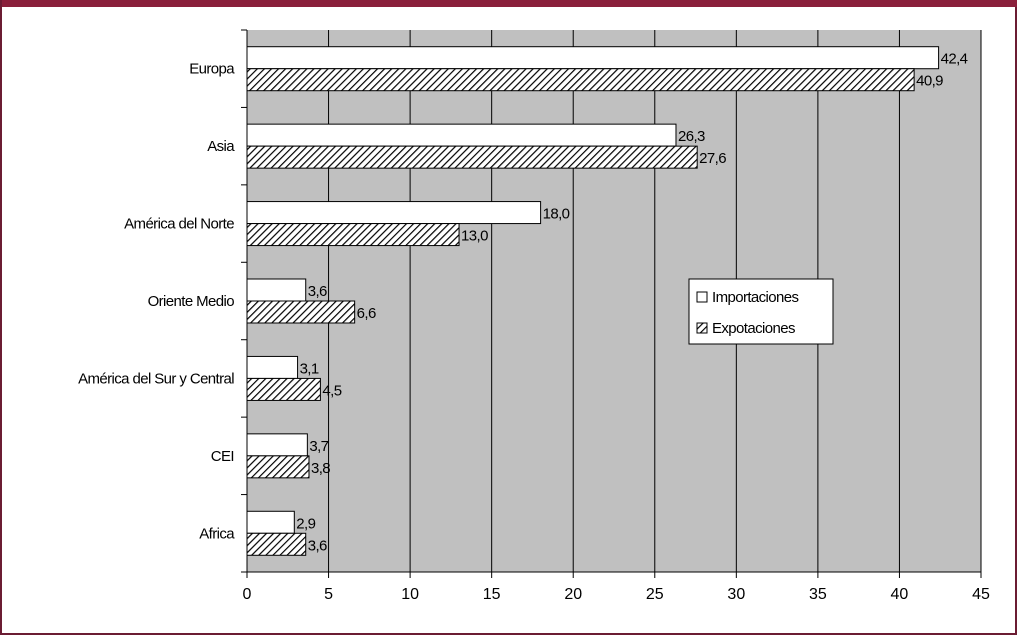 This screenshot has width=1017, height=635. What do you see at coordinates (755, 297) in the screenshot?
I see `legend-label-importaciones: Importaciones` at bounding box center [755, 297].